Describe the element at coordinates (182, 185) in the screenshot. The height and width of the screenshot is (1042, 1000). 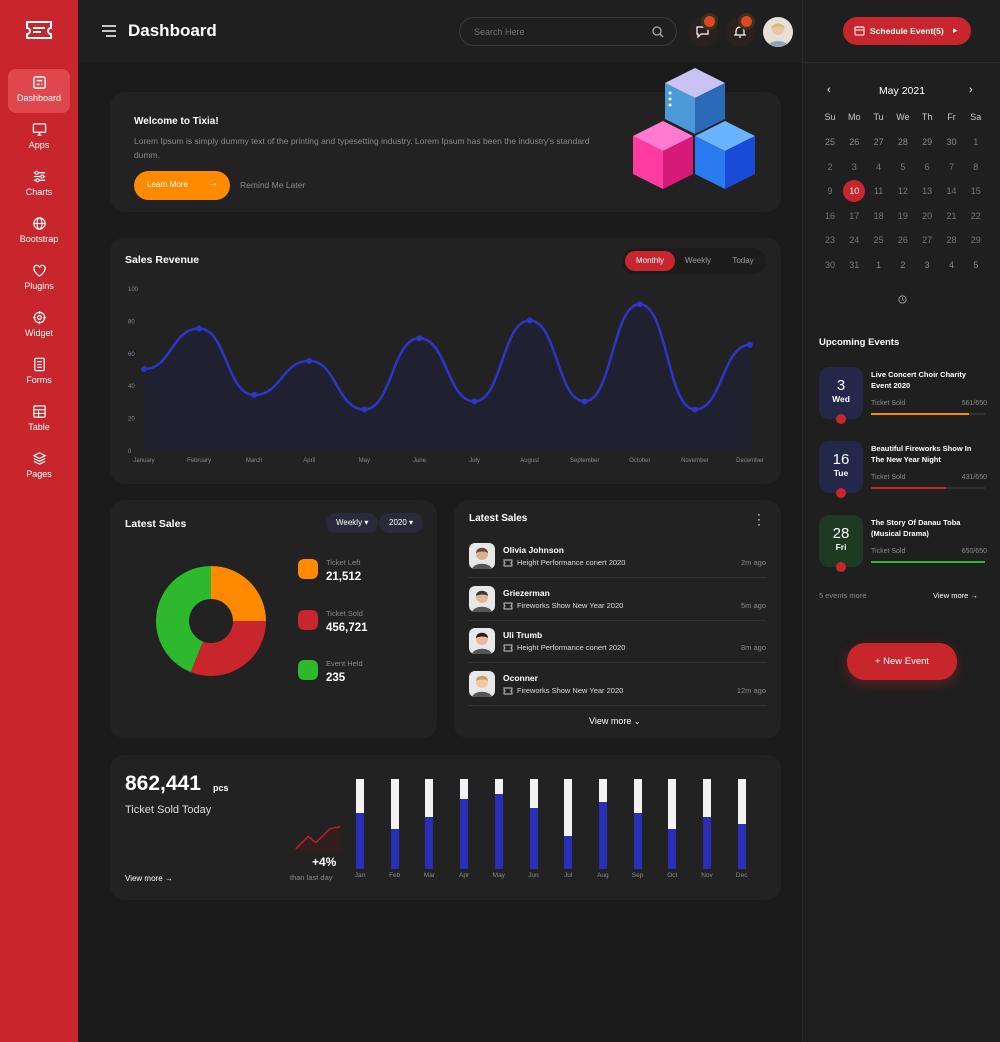
I see `learn-more-button: Learn More →` at that location.